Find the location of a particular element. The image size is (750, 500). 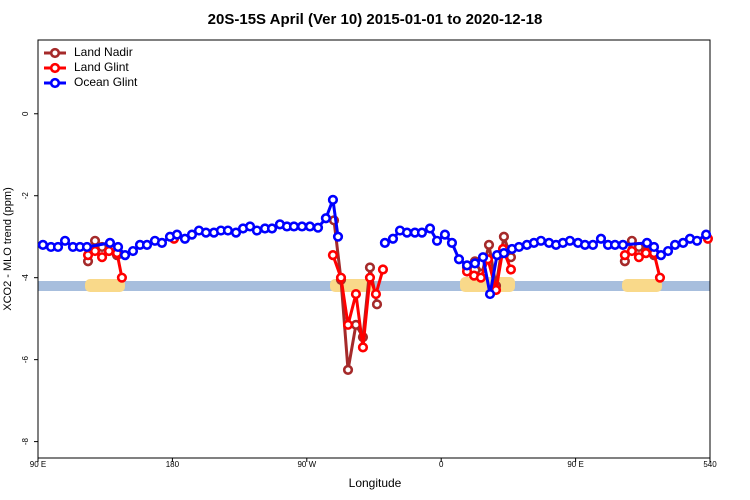

y-tick-label: -8 is located at coordinates (25, 442).